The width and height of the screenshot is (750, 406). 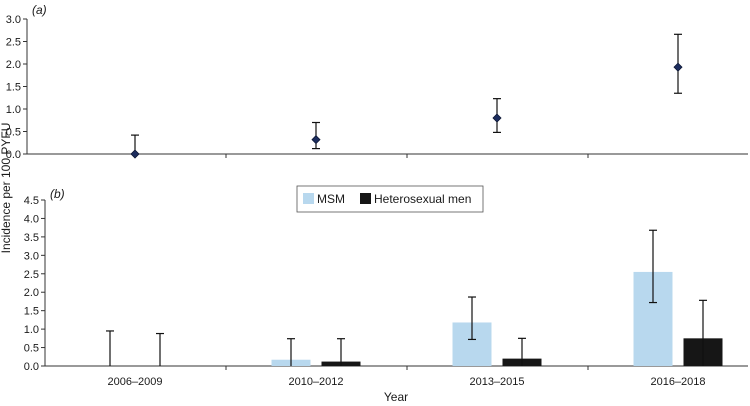 I want to click on panel-a-y-ticks: 0.0 0.5 1.0 1.5 2.0 2.5 3.0, so click(x=16, y=87).